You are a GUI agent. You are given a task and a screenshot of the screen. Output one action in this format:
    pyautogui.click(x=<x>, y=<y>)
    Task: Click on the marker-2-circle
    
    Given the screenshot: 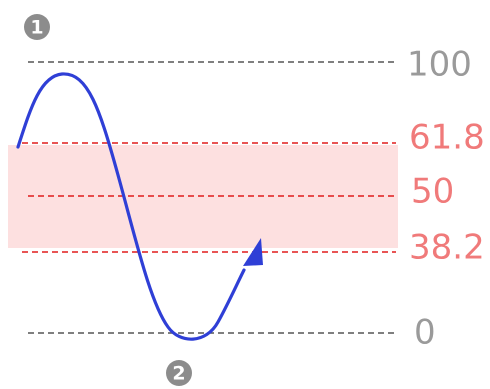 What is the action you would take?
    pyautogui.click(x=179, y=373)
    